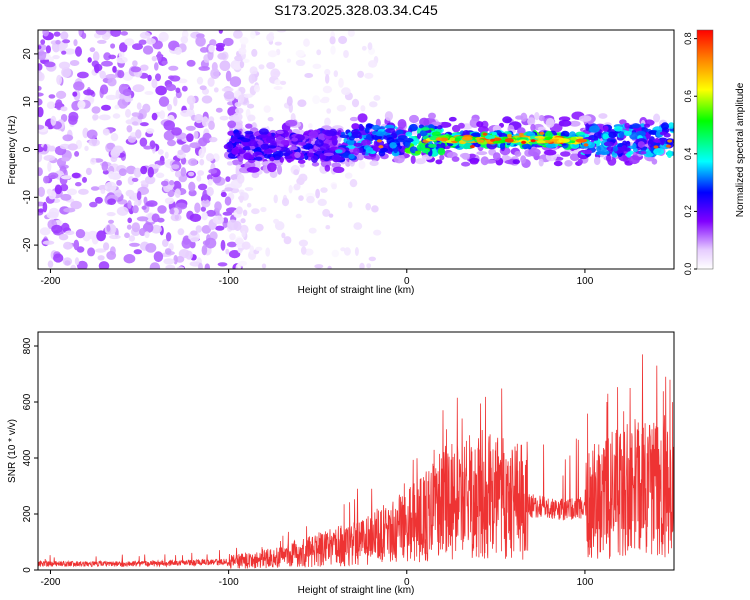 The width and height of the screenshot is (750, 600). I want to click on y-tick-label: 600, so click(27, 401).